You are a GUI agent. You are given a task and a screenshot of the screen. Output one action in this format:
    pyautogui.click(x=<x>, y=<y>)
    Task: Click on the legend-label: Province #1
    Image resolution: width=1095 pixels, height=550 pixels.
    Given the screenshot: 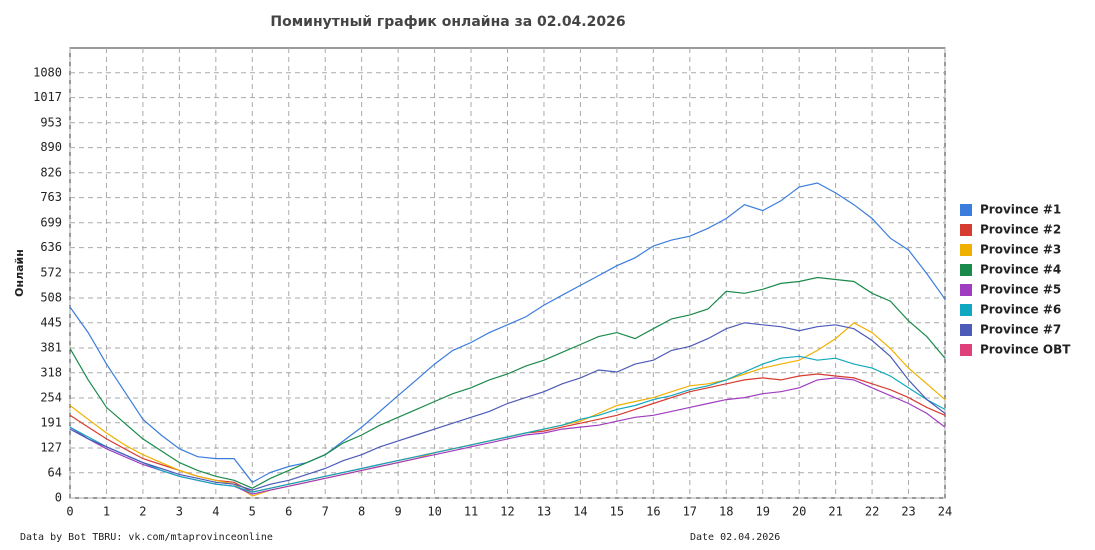 What is the action you would take?
    pyautogui.click(x=1020, y=210)
    